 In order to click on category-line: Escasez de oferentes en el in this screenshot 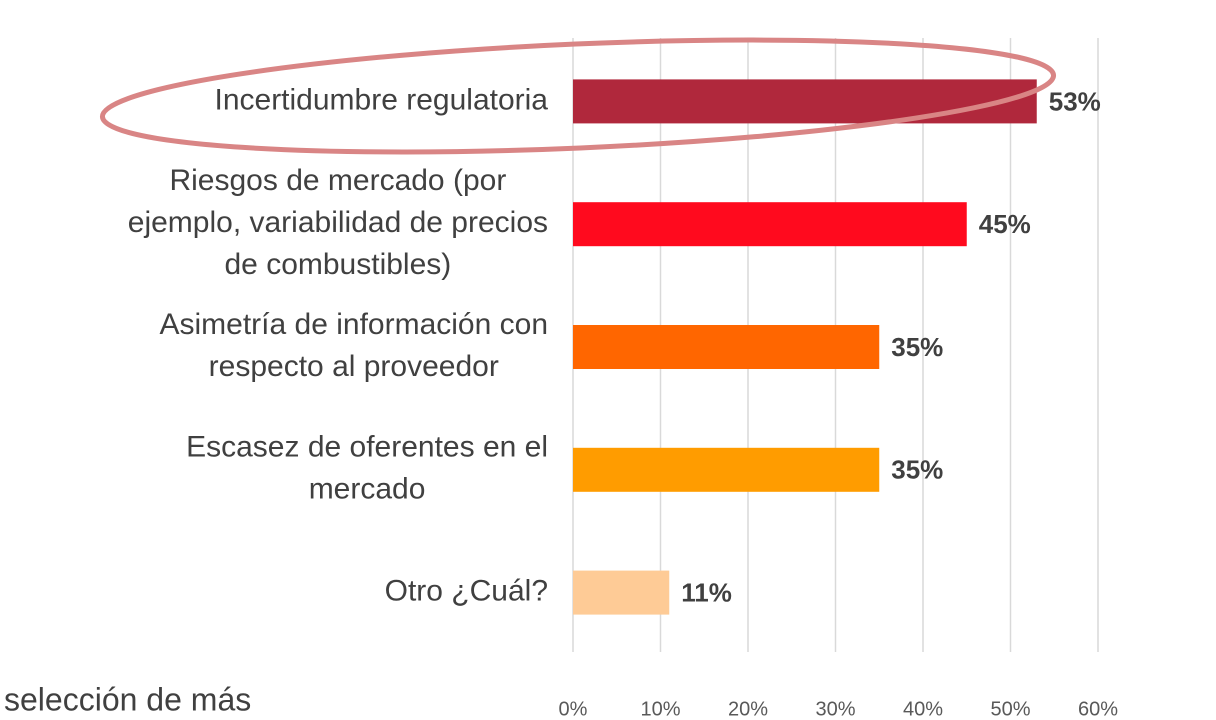, I will do `click(367, 447)`.